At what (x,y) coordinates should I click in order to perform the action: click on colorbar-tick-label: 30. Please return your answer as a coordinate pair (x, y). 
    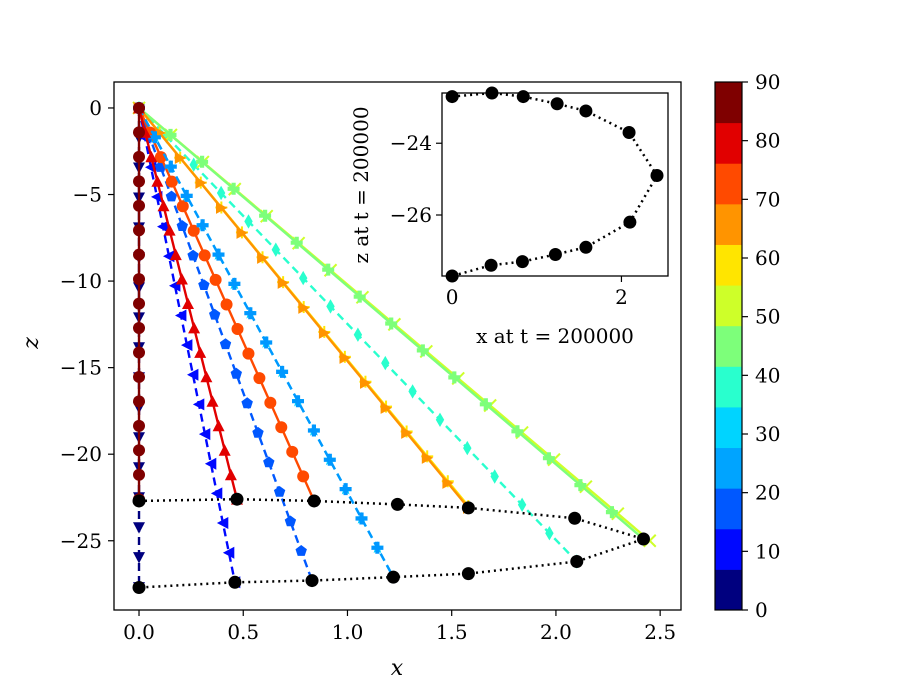
    Looking at the image, I should click on (767, 434).